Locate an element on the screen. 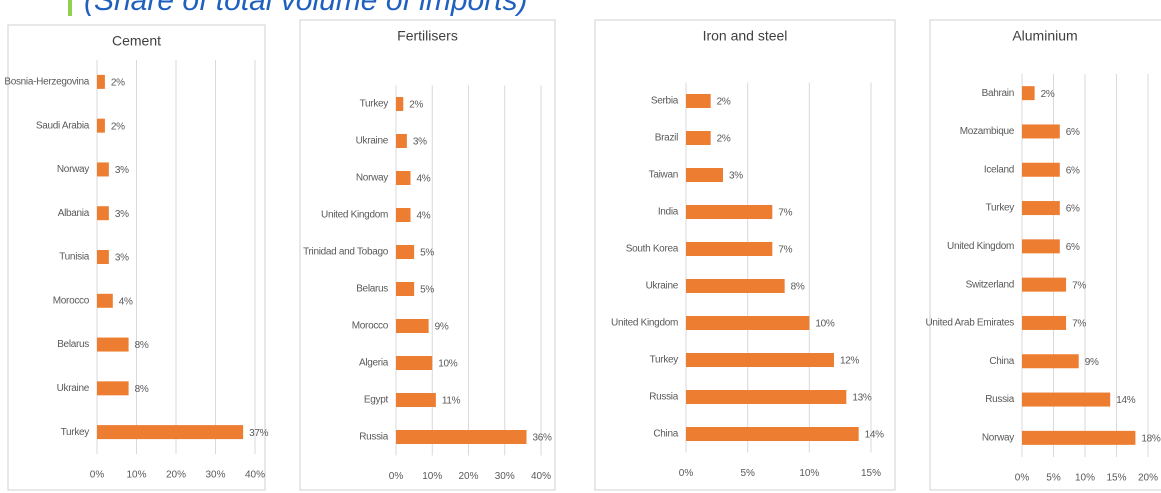  chart-title: Aluminium is located at coordinates (1044, 36).